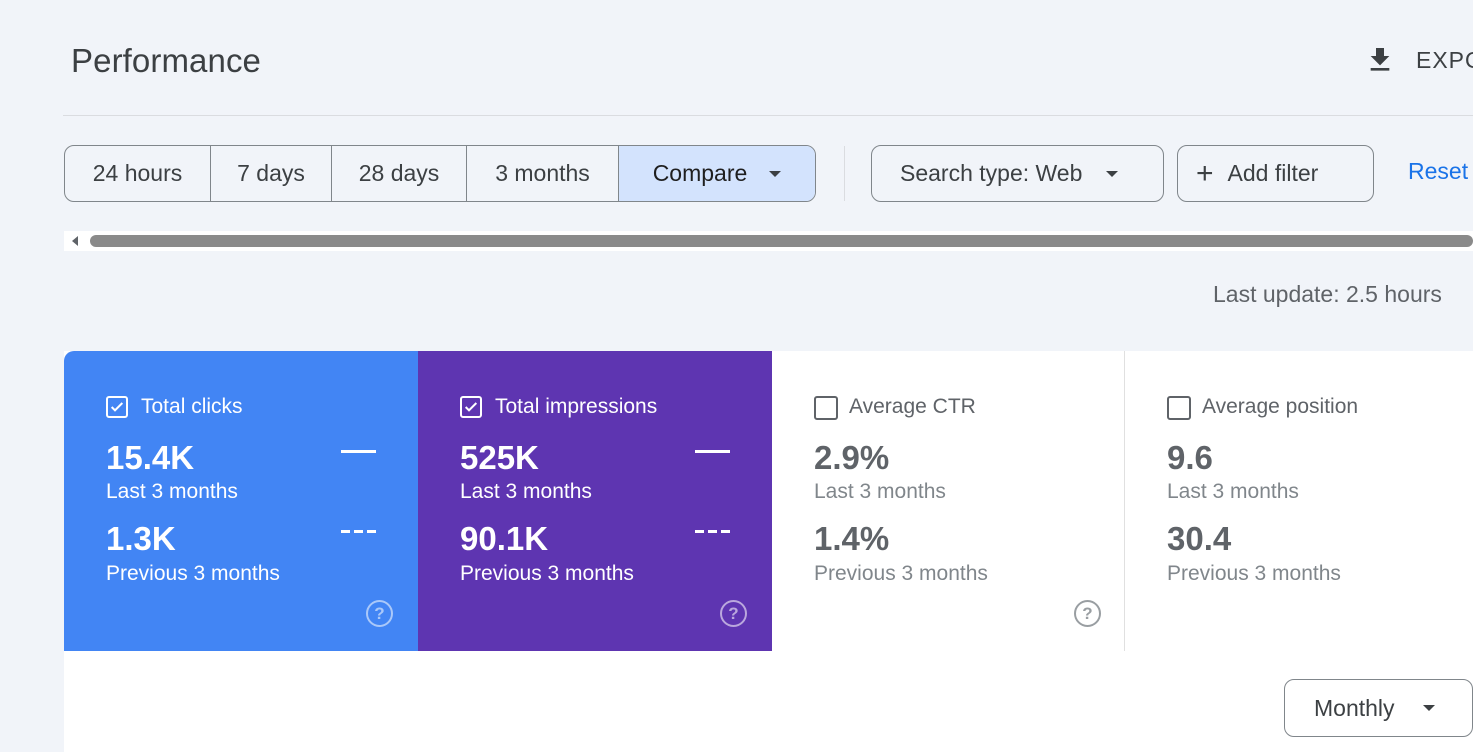 This screenshot has height=752, width=1473. What do you see at coordinates (826, 408) in the screenshot?
I see `checkbox-average-ctr` at bounding box center [826, 408].